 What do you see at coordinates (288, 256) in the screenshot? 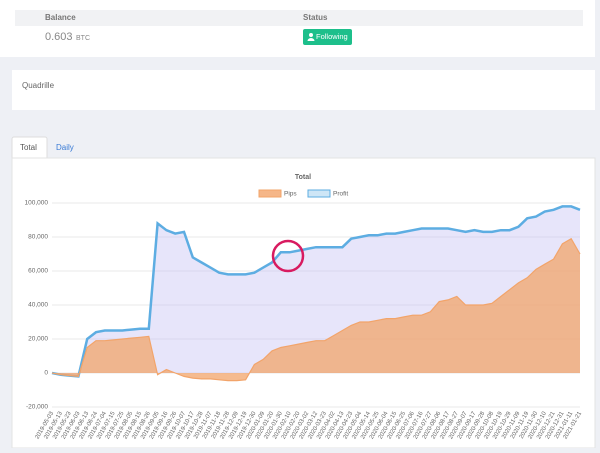
I see `highlight-circle` at bounding box center [288, 256].